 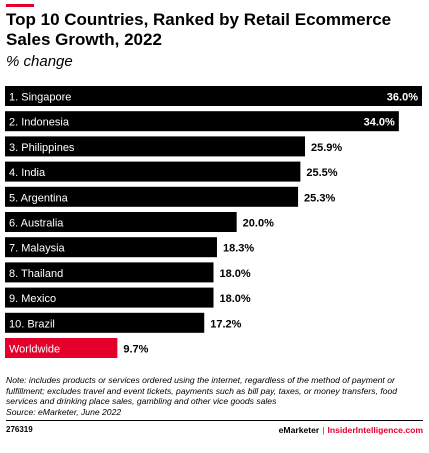 I want to click on value-label: 34.0%, so click(x=379, y=123).